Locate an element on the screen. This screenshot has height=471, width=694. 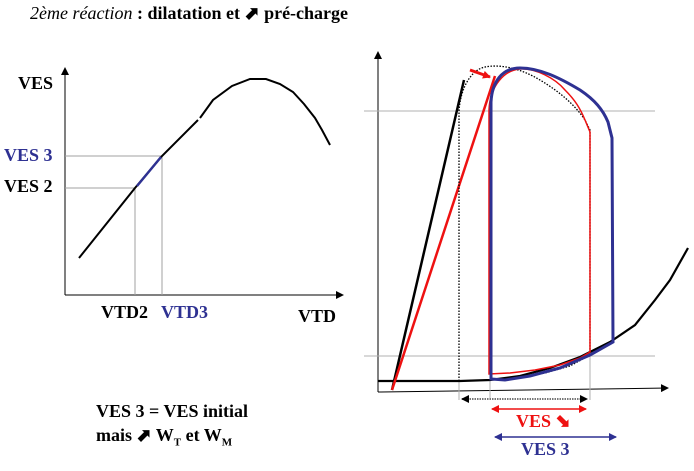
y-tick-ves3: VES 3 is located at coordinates (28, 155).